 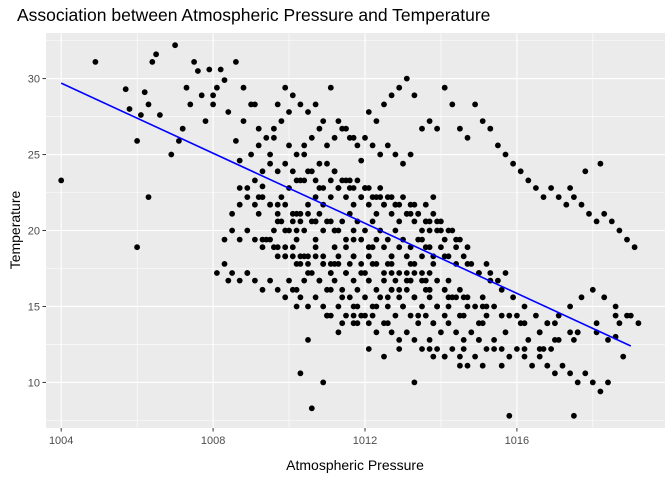 I want to click on y-tick-label: 10, so click(x=34, y=383).